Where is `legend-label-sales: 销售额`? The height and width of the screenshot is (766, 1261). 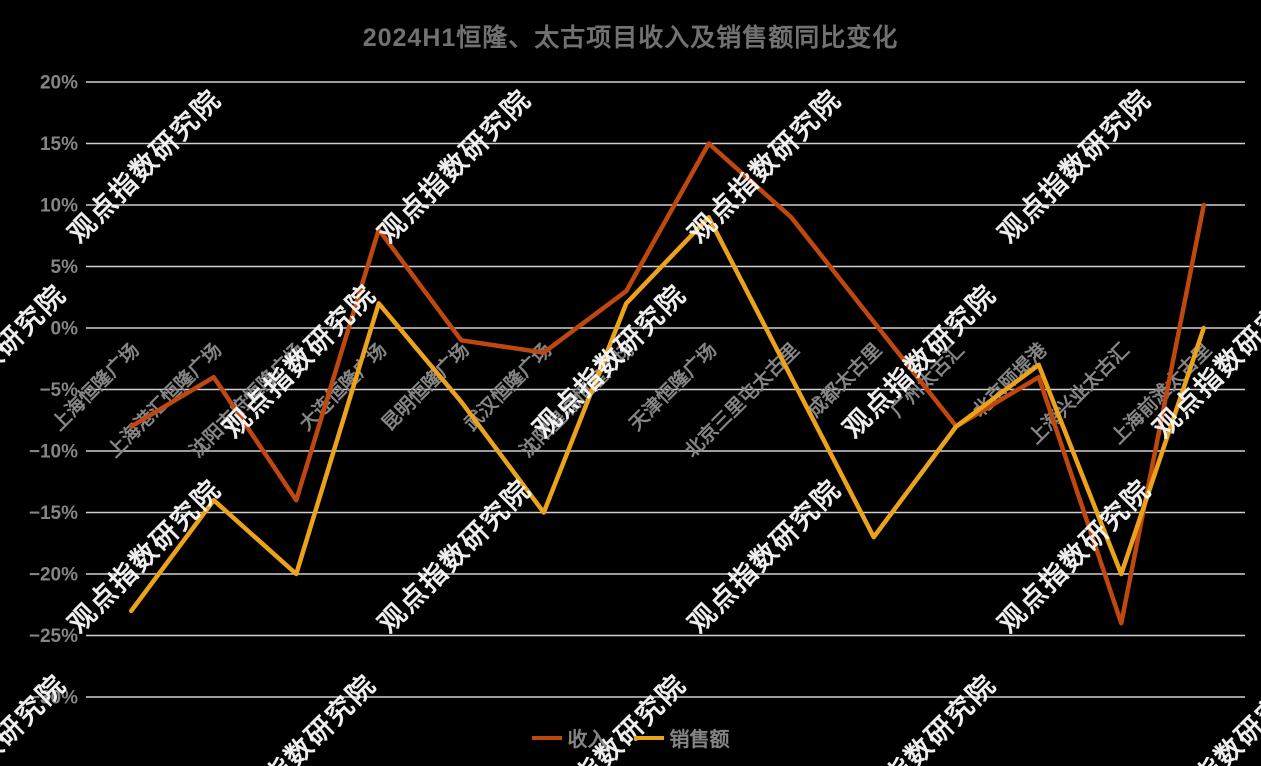 legend-label-sales: 销售额 is located at coordinates (699, 740).